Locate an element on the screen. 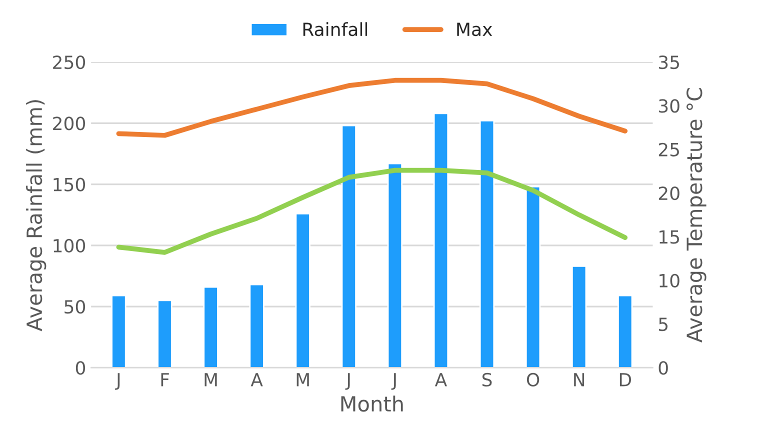  y-tick-label: 250 is located at coordinates (69, 62).